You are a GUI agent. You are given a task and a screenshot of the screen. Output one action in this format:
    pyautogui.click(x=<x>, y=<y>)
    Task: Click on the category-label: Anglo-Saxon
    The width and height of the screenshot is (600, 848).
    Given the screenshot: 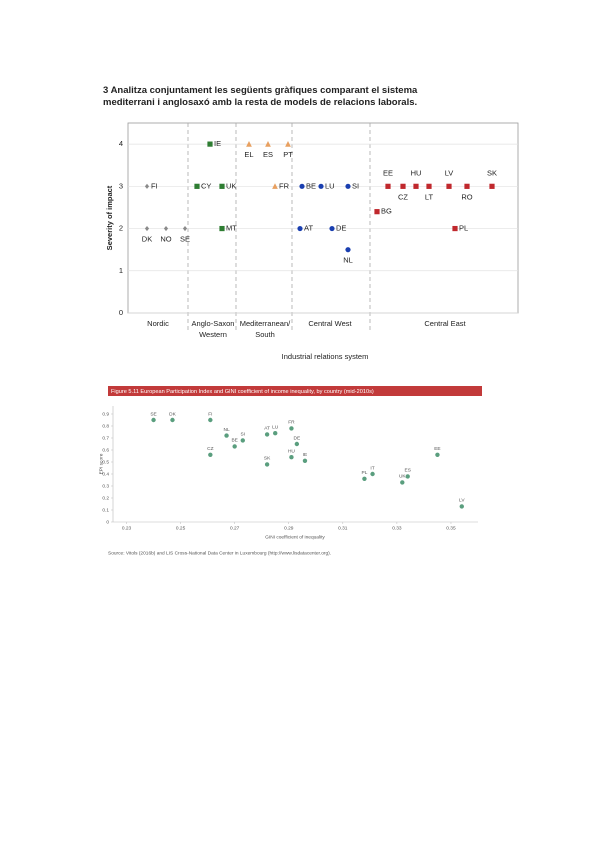 What is the action you would take?
    pyautogui.click(x=213, y=323)
    